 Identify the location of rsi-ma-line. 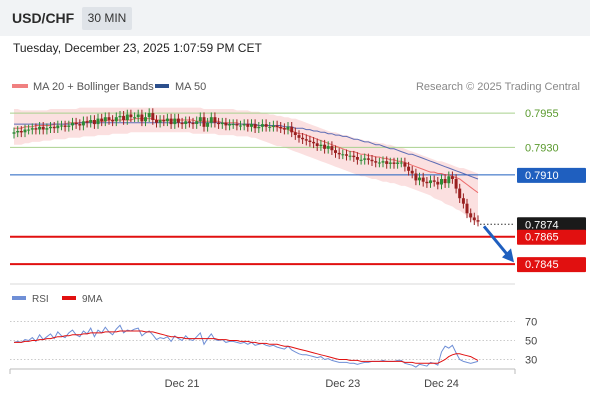
(246, 347).